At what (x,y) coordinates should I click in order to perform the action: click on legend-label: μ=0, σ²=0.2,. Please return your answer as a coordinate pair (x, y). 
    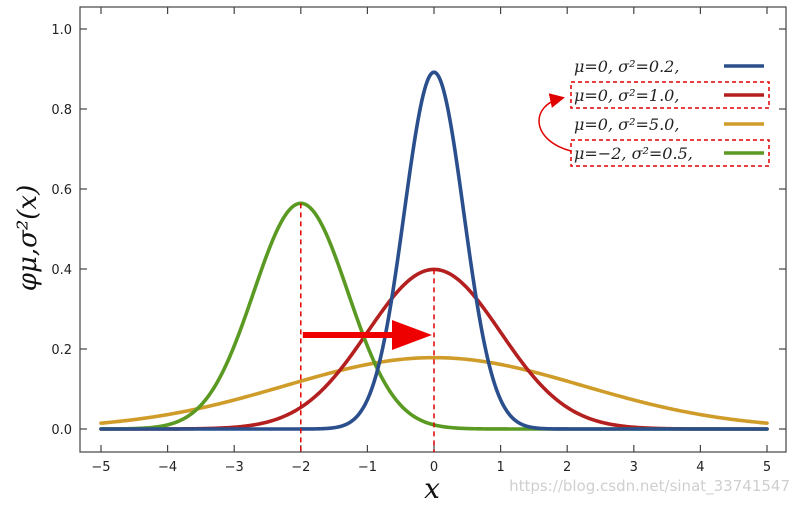
    Looking at the image, I should click on (626, 66).